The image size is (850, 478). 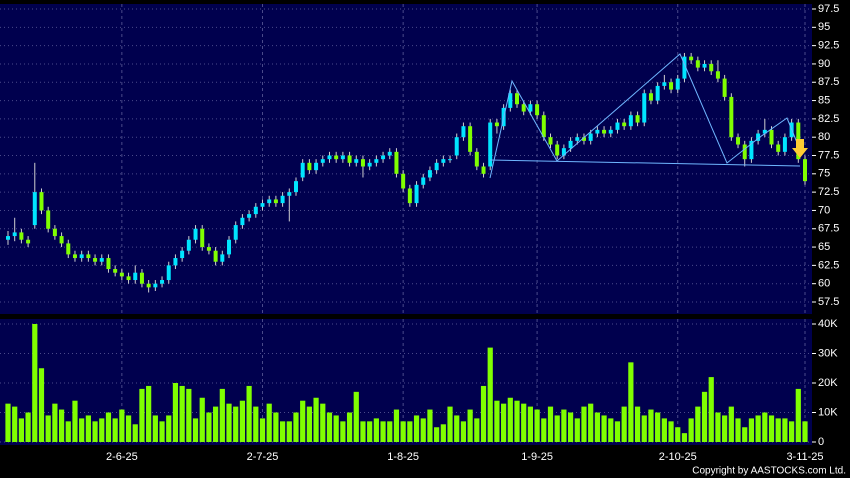 What do you see at coordinates (537, 457) in the screenshot?
I see `x-tick-label: 1-9-25` at bounding box center [537, 457].